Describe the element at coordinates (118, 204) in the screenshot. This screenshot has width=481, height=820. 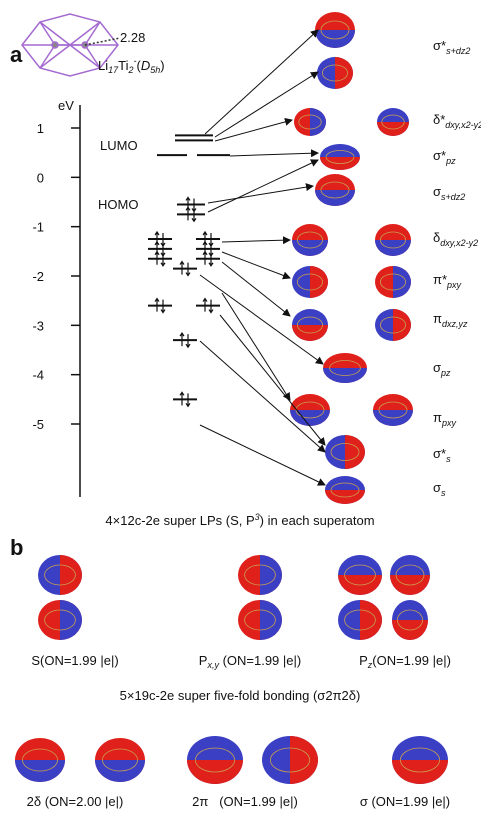
I see `homo-label: HOMO` at that location.